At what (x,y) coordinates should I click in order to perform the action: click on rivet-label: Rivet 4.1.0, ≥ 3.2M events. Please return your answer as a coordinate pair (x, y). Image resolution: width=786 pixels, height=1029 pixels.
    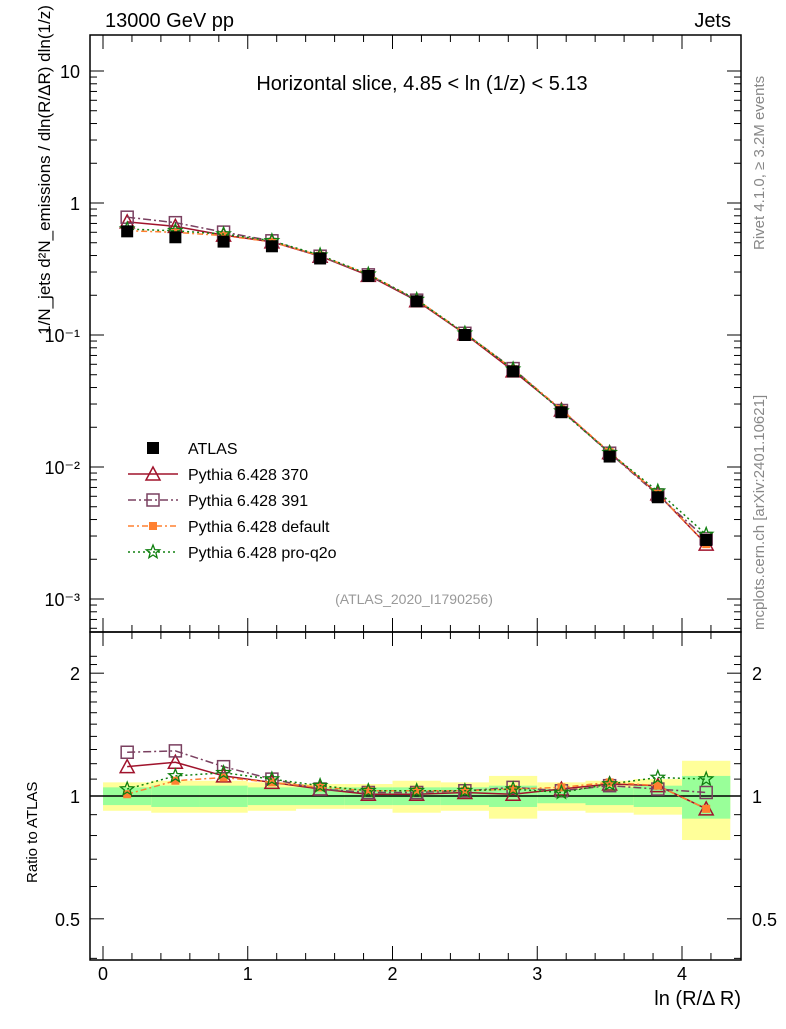
    Looking at the image, I should click on (759, 163).